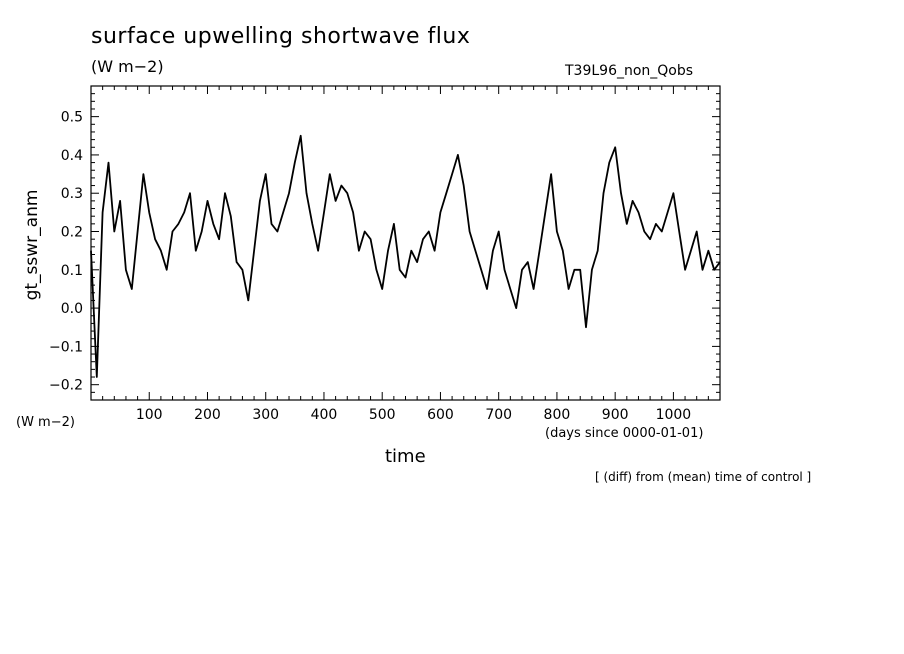  I want to click on x-tick-label: 600, so click(440, 415).